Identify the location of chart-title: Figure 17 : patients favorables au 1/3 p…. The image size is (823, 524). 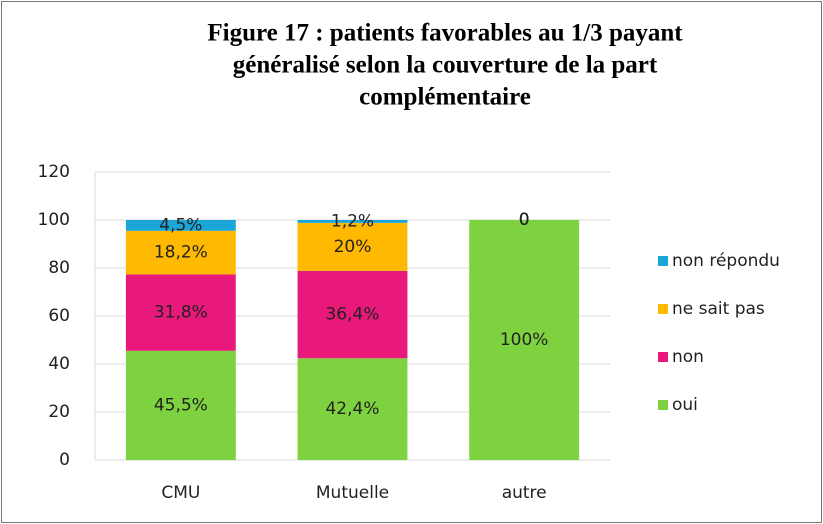
(445, 33).